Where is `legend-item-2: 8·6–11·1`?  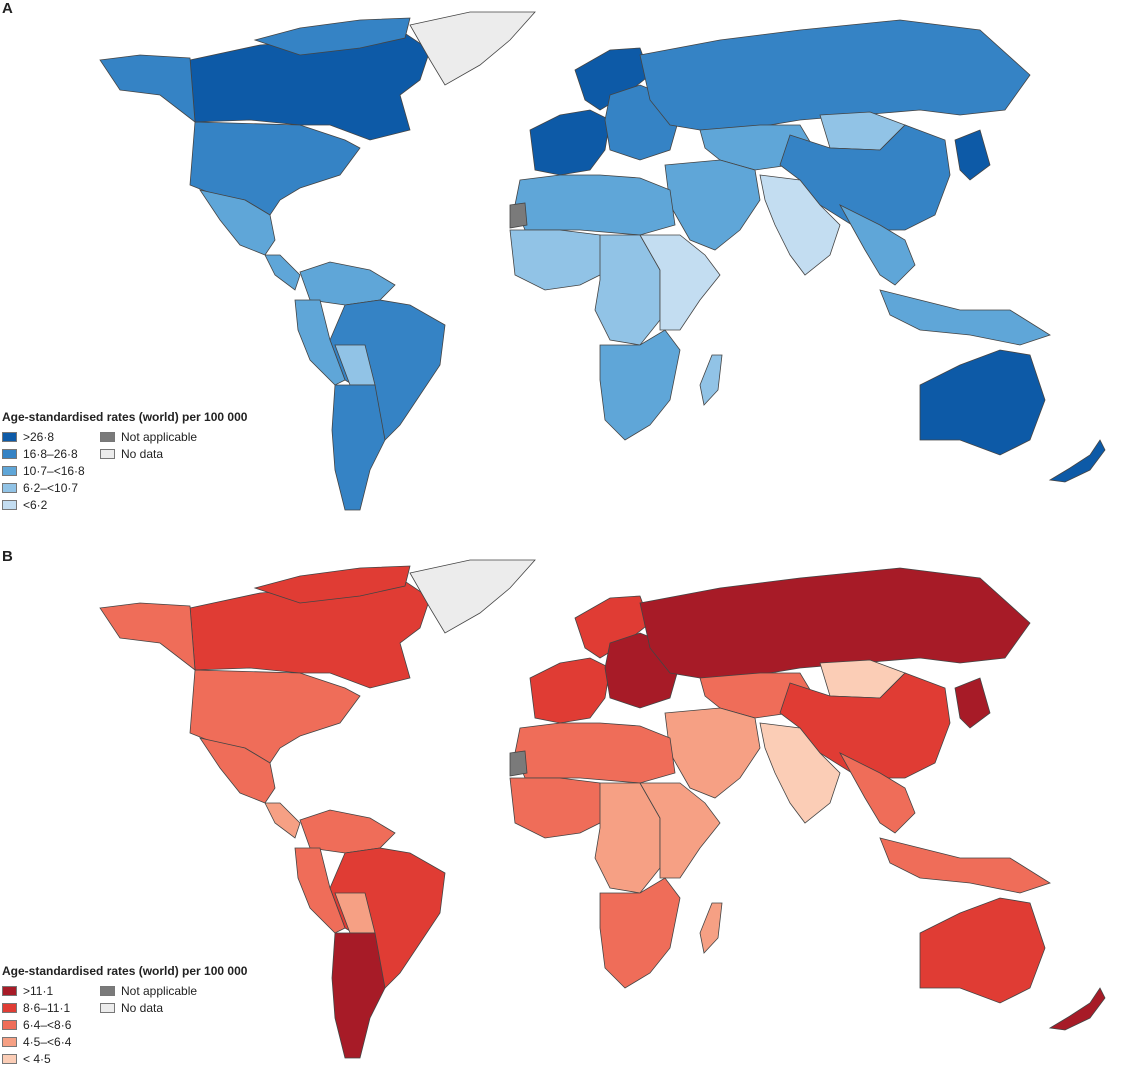 legend-item-2: 8·6–11·1 is located at coordinates (36, 1007).